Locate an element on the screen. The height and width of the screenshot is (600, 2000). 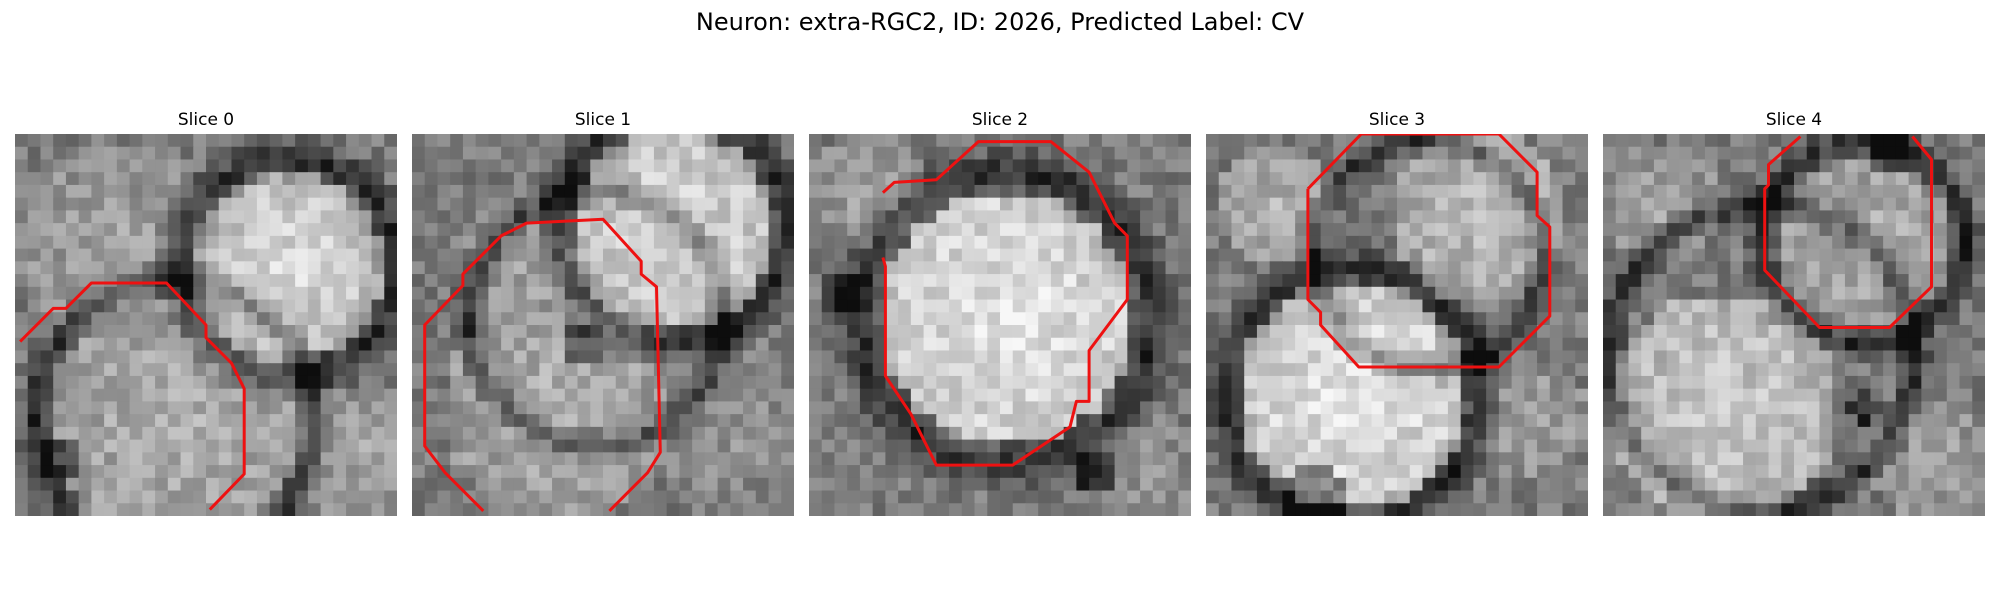
panel-slice-0: Slice 0 is located at coordinates (206, 313).